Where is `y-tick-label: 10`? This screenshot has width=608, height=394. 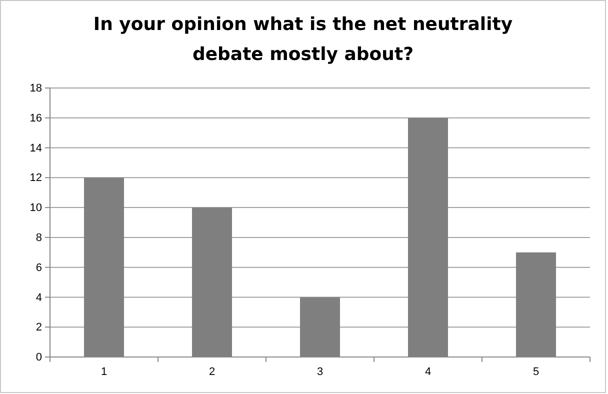
y-tick-label: 10 is located at coordinates (36, 208).